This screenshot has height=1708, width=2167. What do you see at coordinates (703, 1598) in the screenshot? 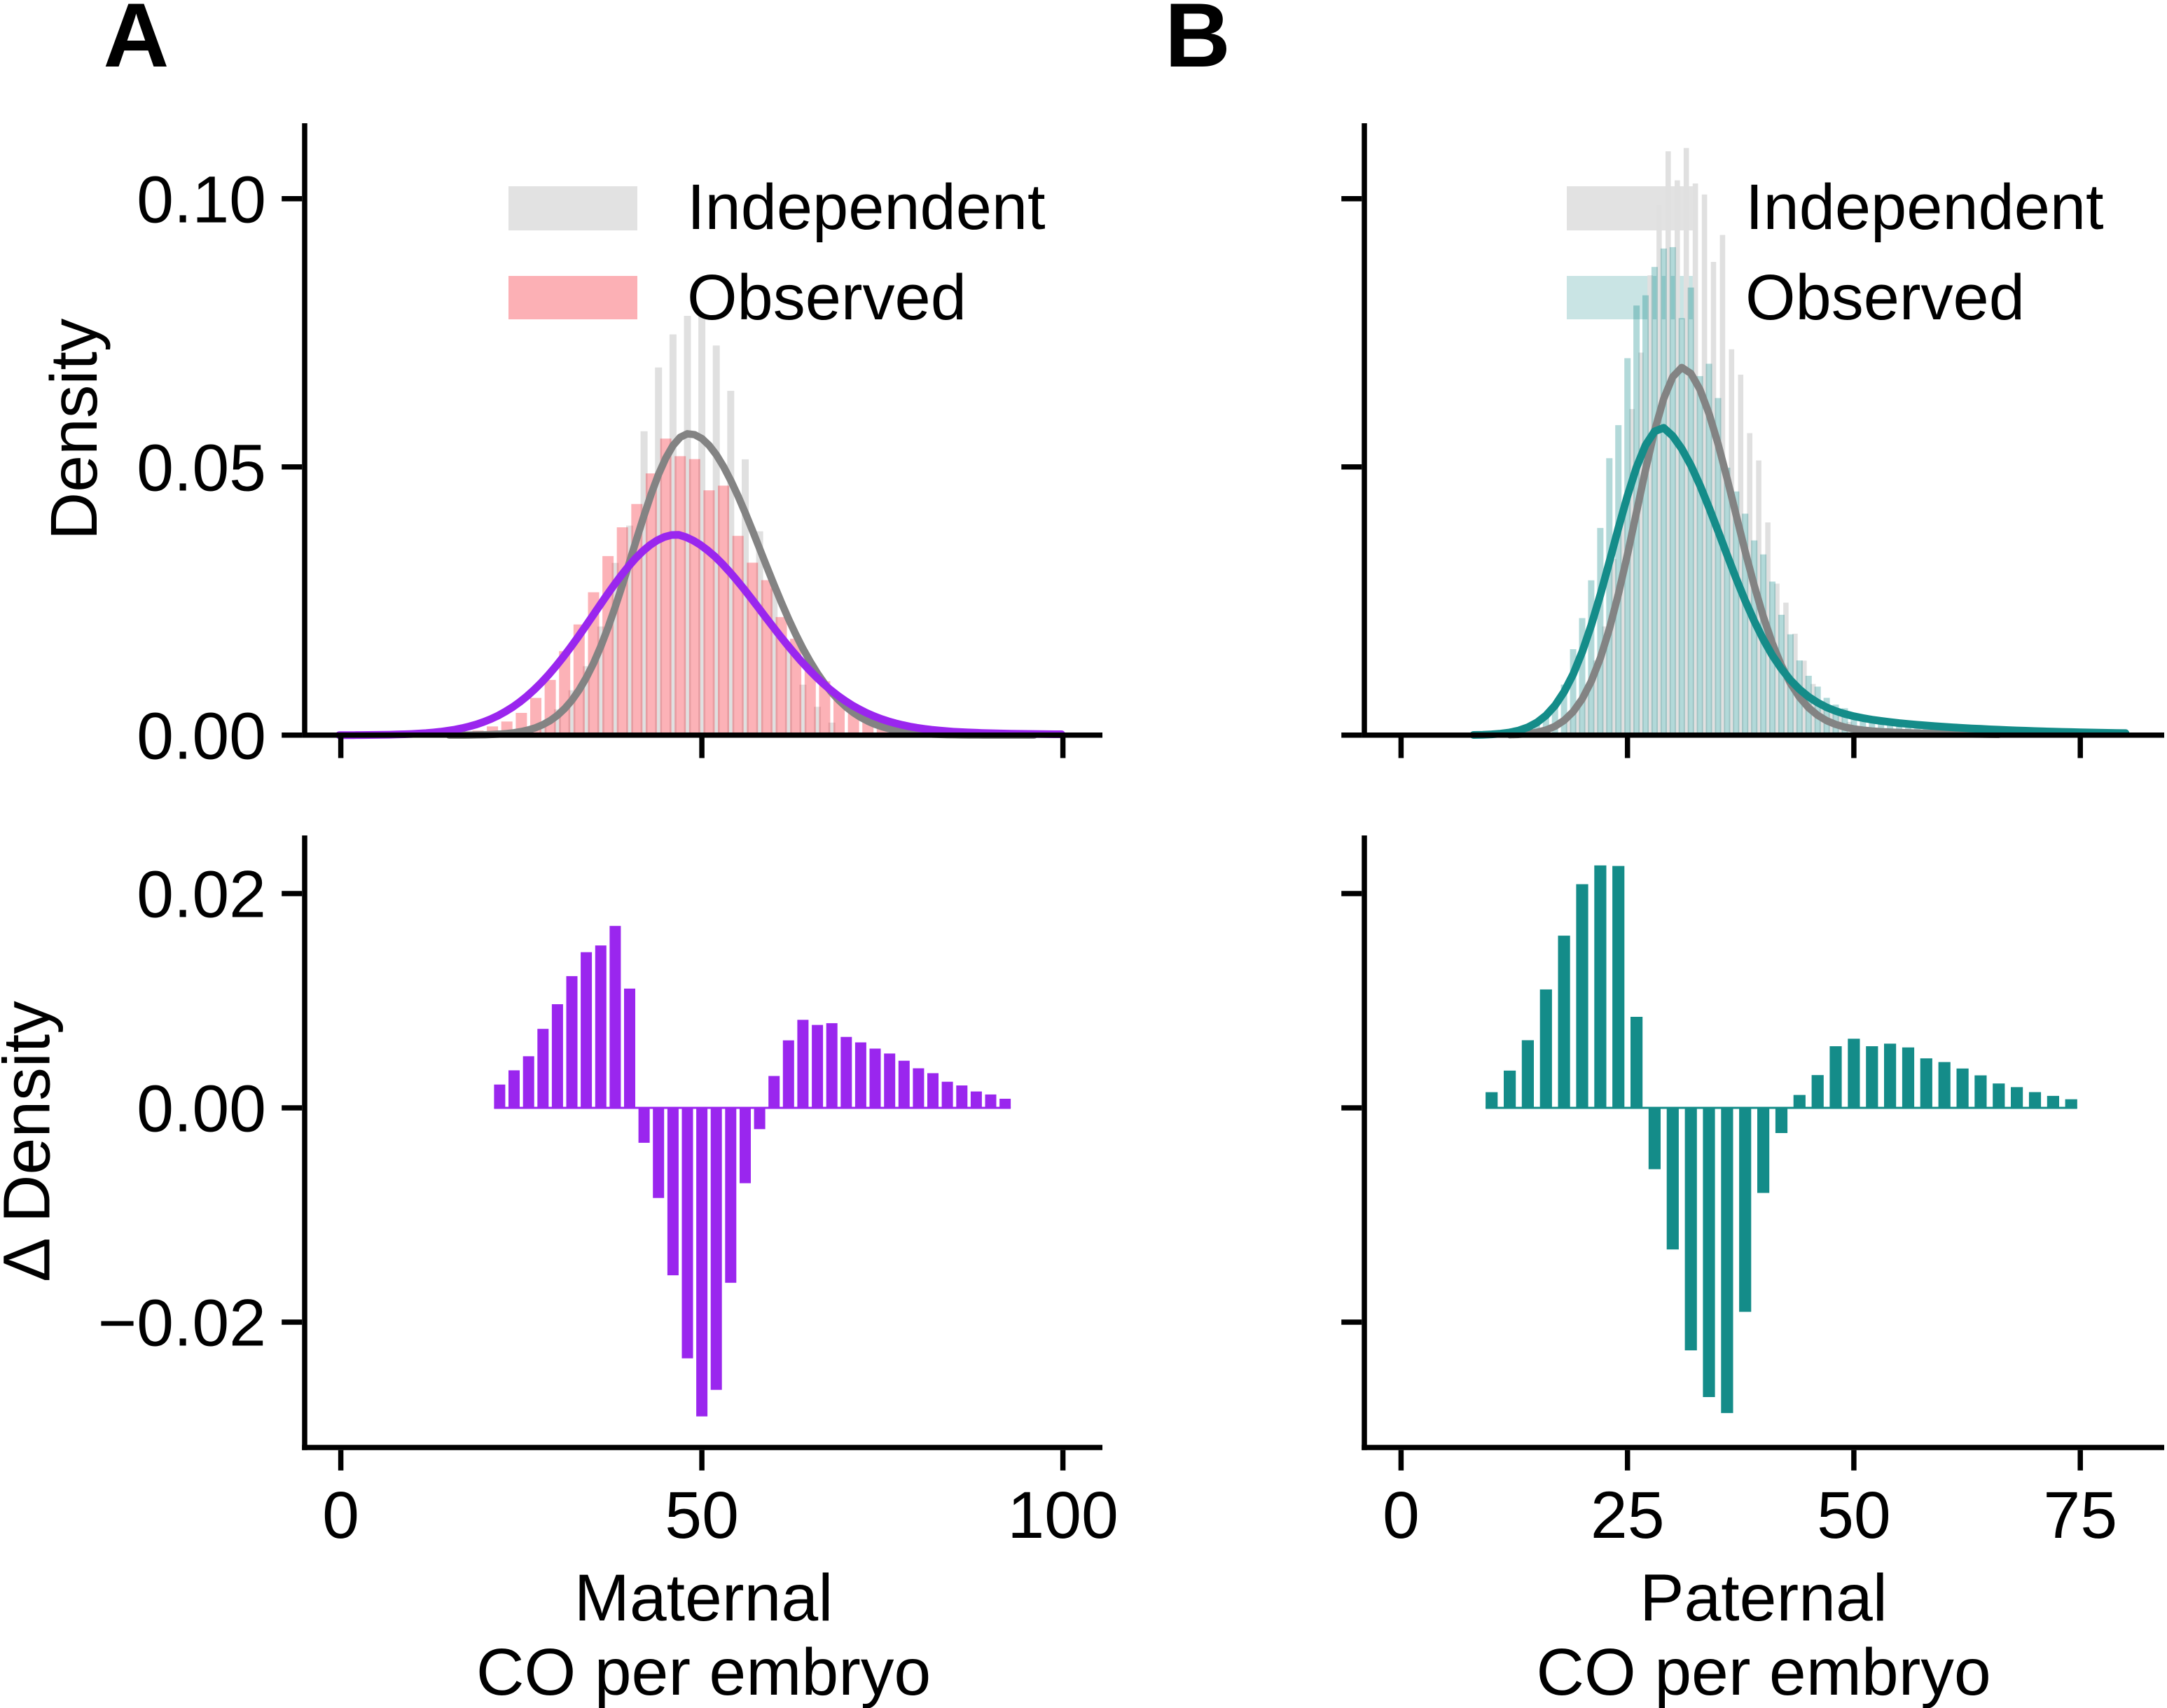
I see `svg-text: Maternal` at bounding box center [703, 1598].